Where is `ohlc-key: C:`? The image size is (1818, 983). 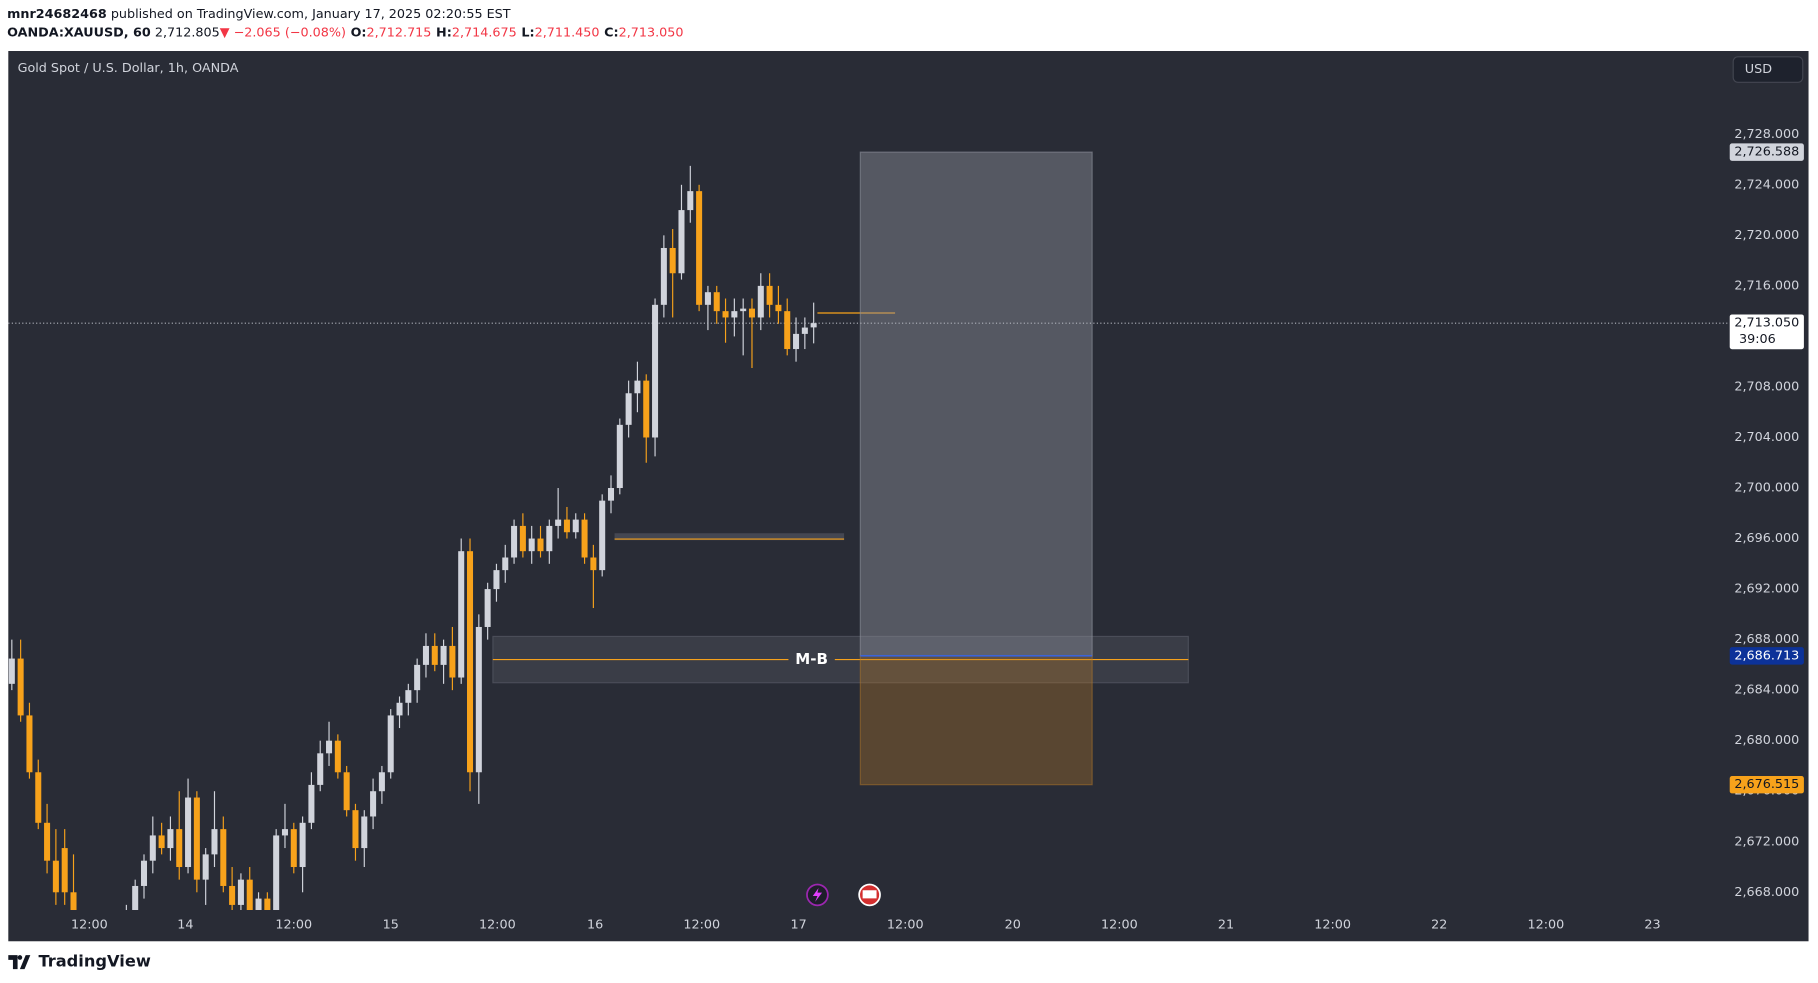 ohlc-key: C: is located at coordinates (611, 32).